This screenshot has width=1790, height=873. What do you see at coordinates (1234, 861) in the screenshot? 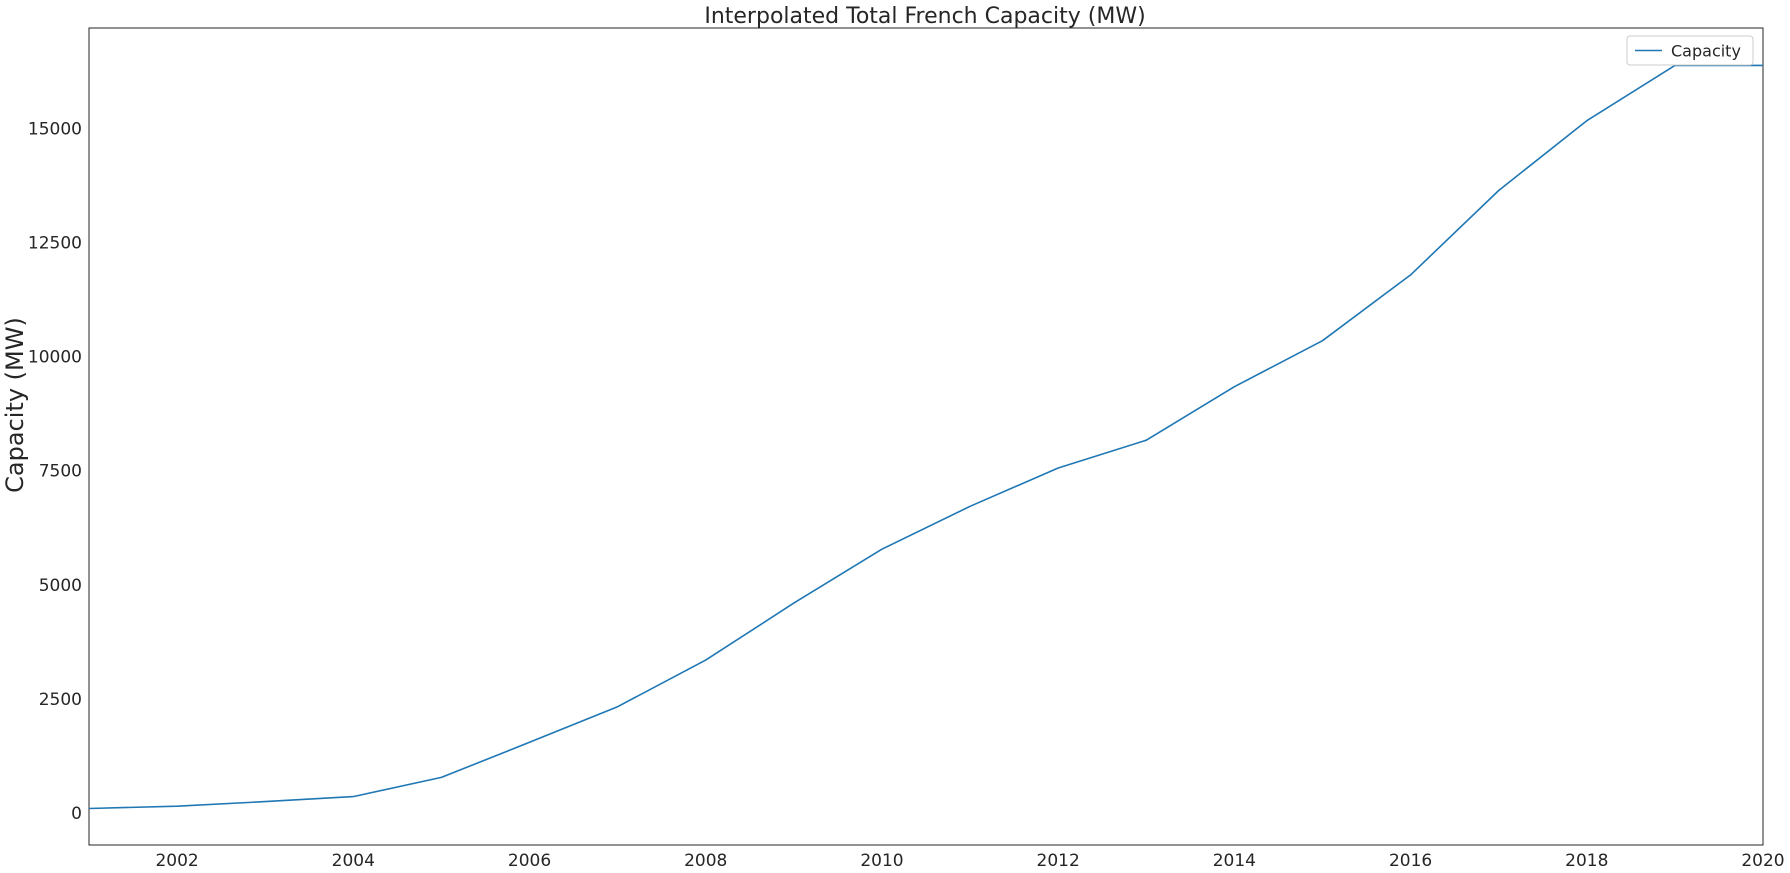
I see `x-tick-label: 2014` at bounding box center [1234, 861].